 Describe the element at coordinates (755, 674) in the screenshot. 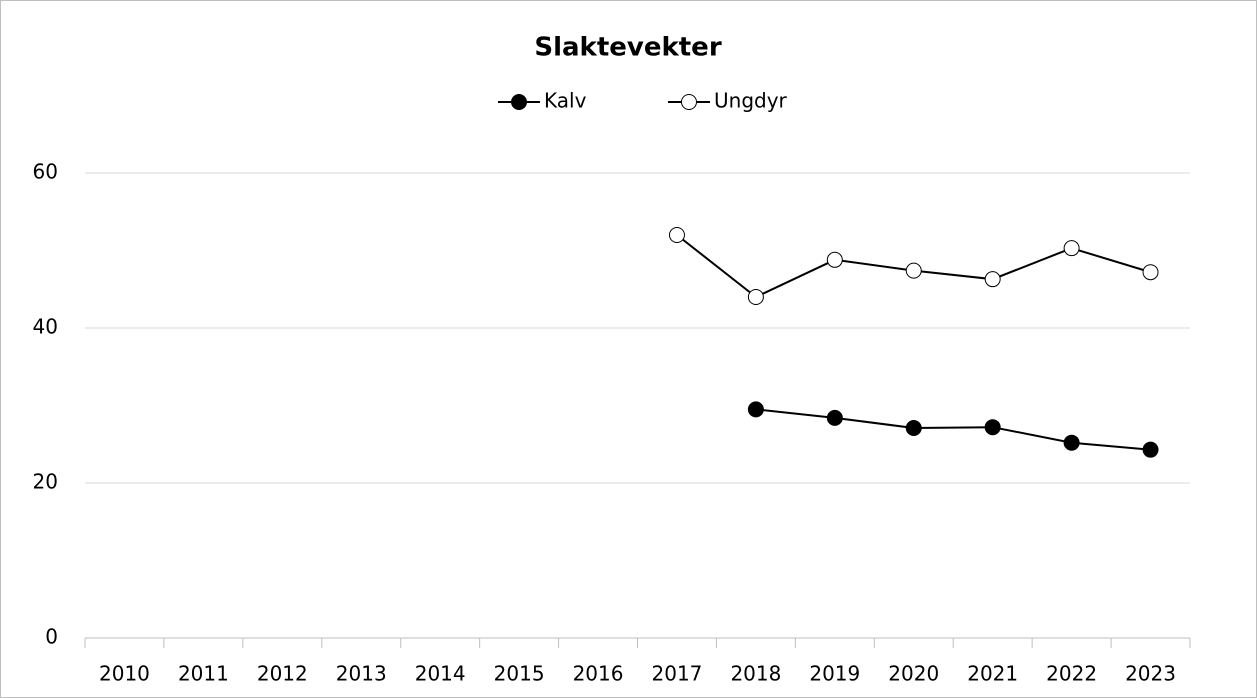

I see `x-tick-label: 2018` at that location.